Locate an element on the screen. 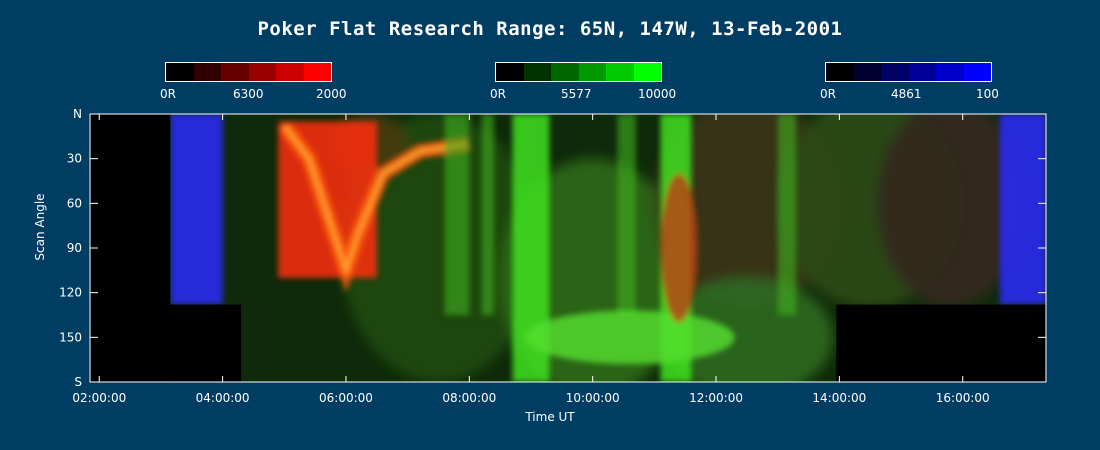 This screenshot has width=1100, height=450. colorbar-6300-name: 6300 is located at coordinates (248, 94).